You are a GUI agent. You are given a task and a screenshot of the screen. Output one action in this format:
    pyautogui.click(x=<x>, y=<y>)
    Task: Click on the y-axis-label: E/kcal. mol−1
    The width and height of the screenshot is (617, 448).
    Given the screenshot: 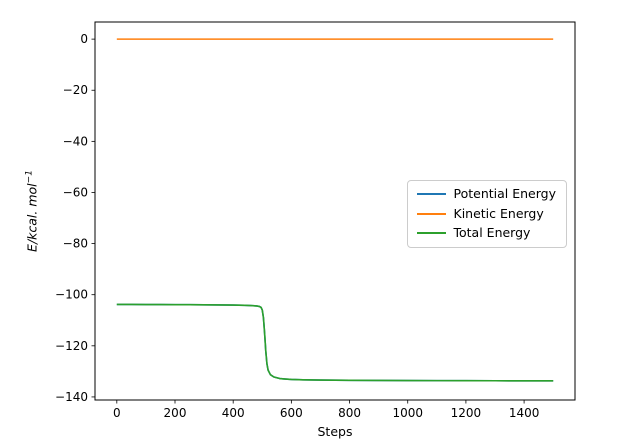 What is the action you would take?
    pyautogui.click(x=31, y=211)
    